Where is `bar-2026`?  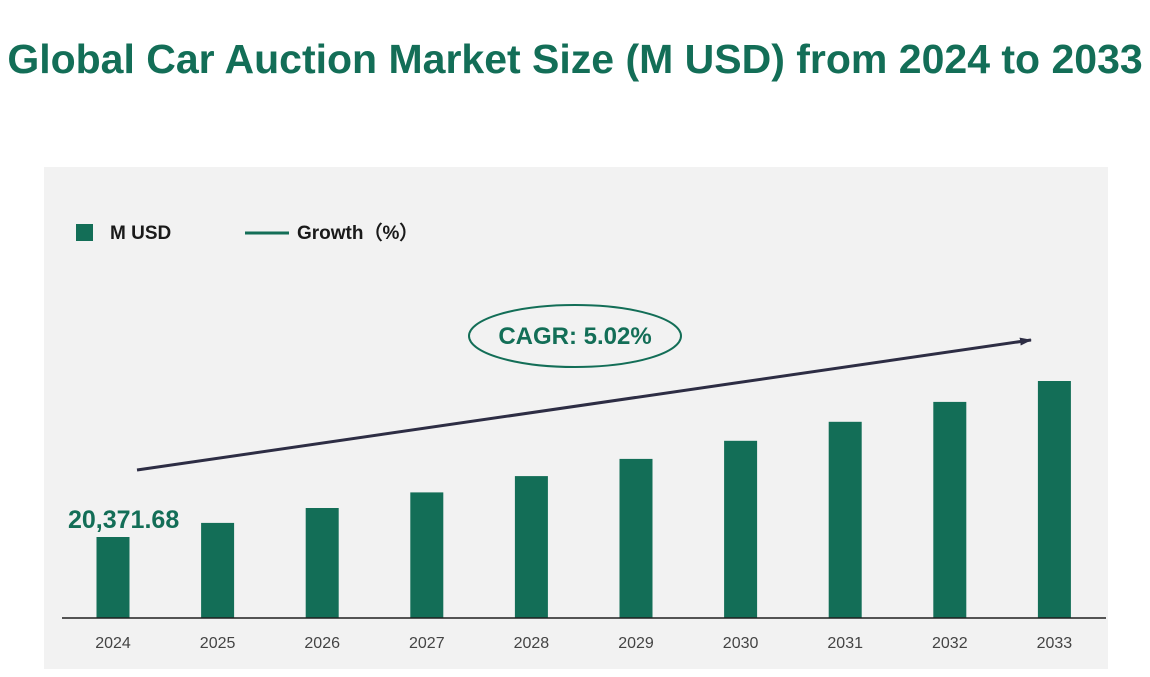
bar-2026 is located at coordinates (322, 563).